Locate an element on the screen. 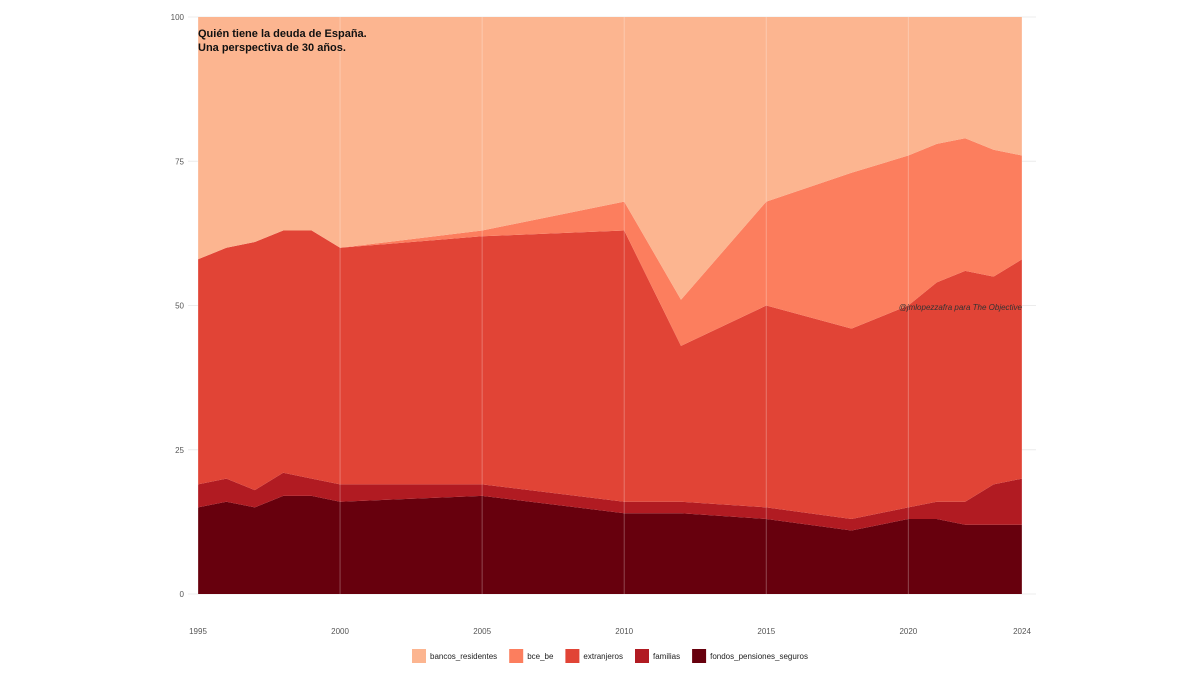  chart-title-line-1: Quién tiene la deuda de España. is located at coordinates (282, 34).